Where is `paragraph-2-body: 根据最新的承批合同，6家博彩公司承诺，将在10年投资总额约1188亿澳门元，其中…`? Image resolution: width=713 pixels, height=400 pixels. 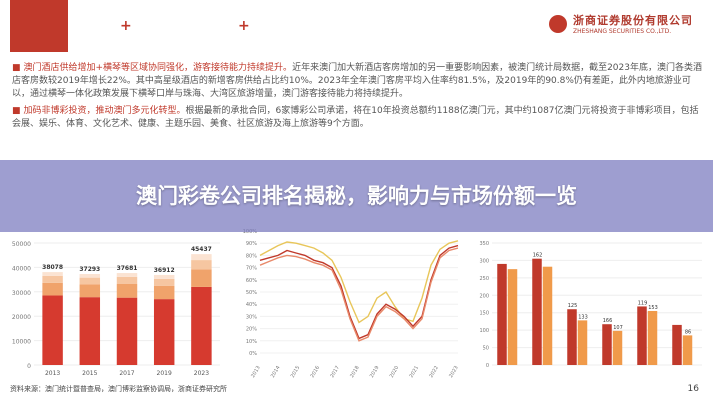 paragraph-2-body: 根据最新的承批合同，6家博彩公司承诺，将在10年投资总额约1188亿澳门元，其中… is located at coordinates (355, 117).